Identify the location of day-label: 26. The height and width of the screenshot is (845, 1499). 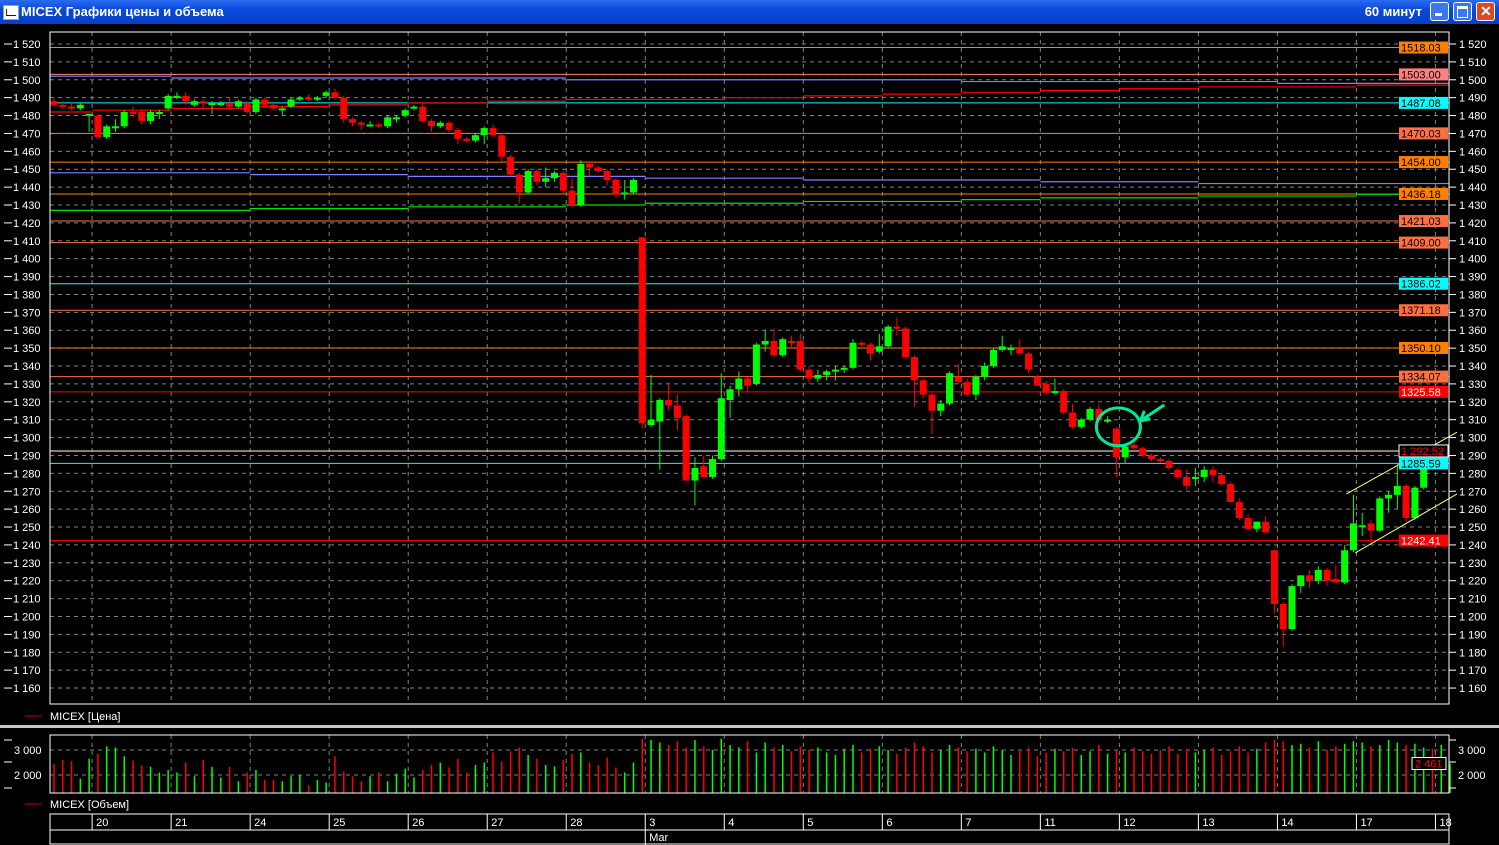
(418, 823).